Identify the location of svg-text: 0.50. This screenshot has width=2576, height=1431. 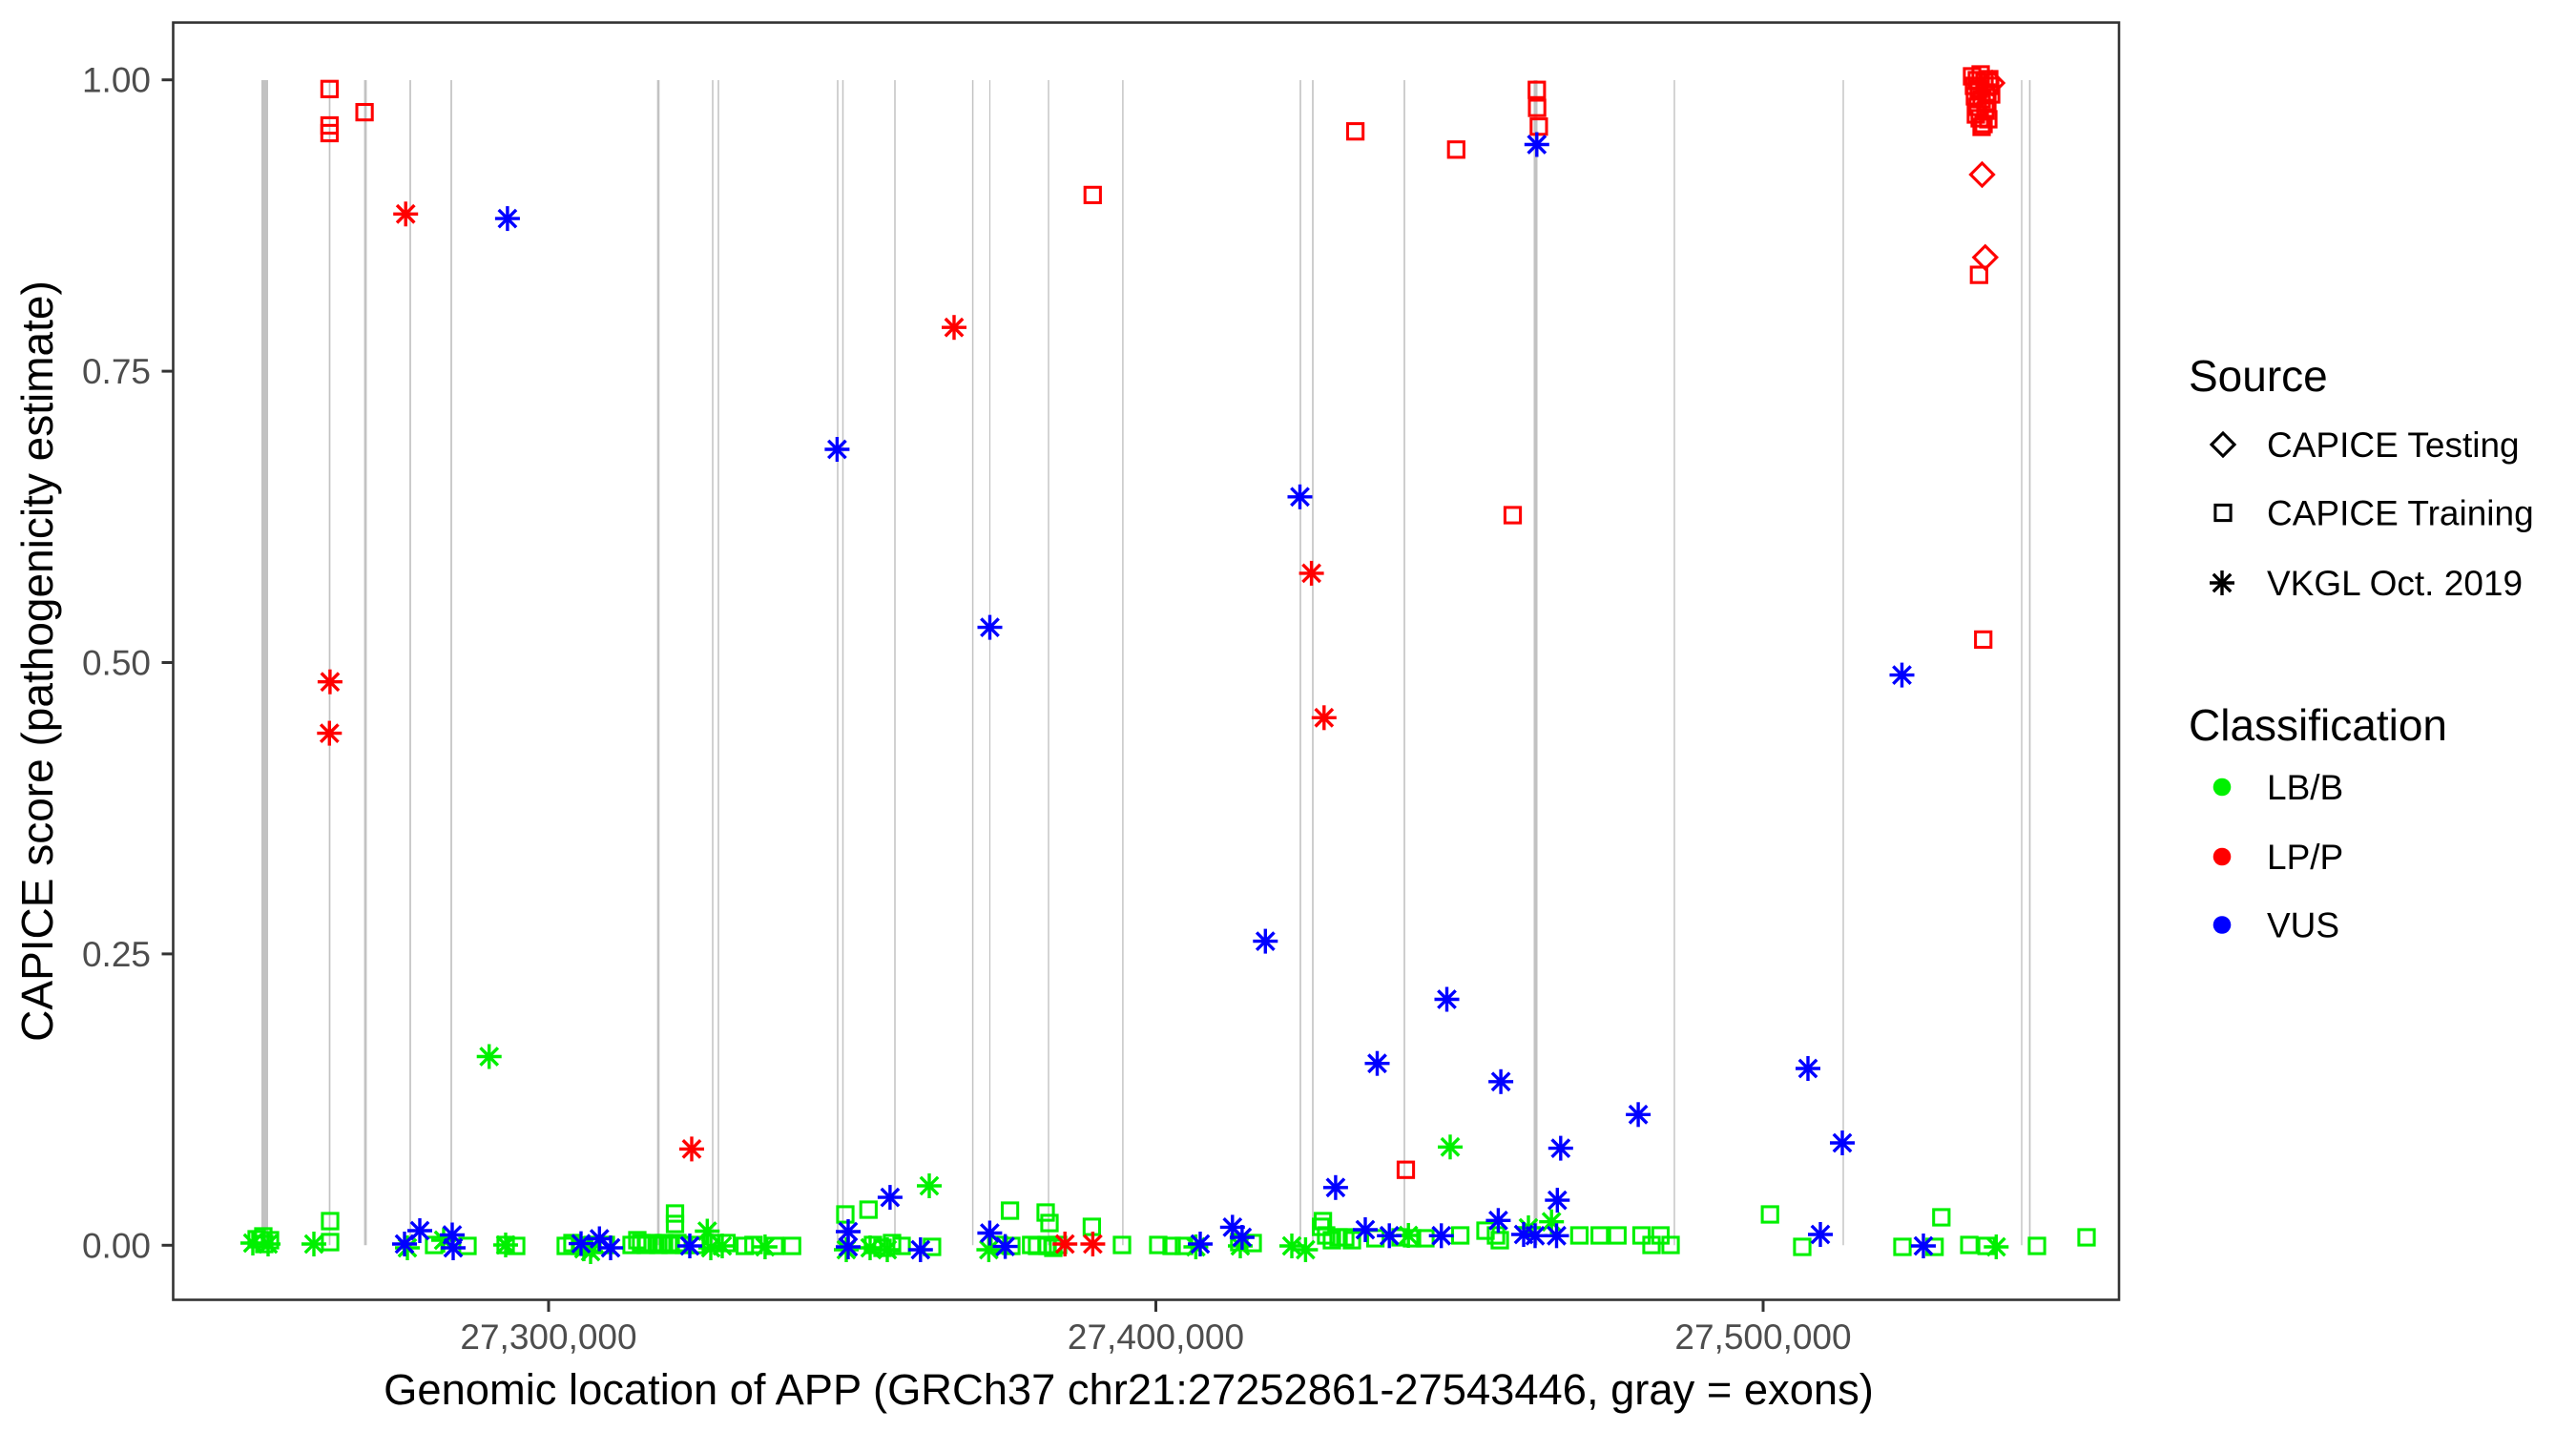
(116, 663).